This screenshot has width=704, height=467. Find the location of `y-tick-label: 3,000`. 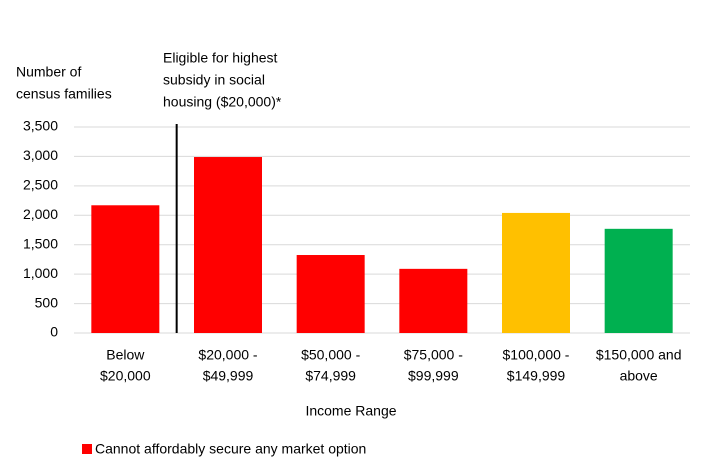

y-tick-label: 3,000 is located at coordinates (40, 155).